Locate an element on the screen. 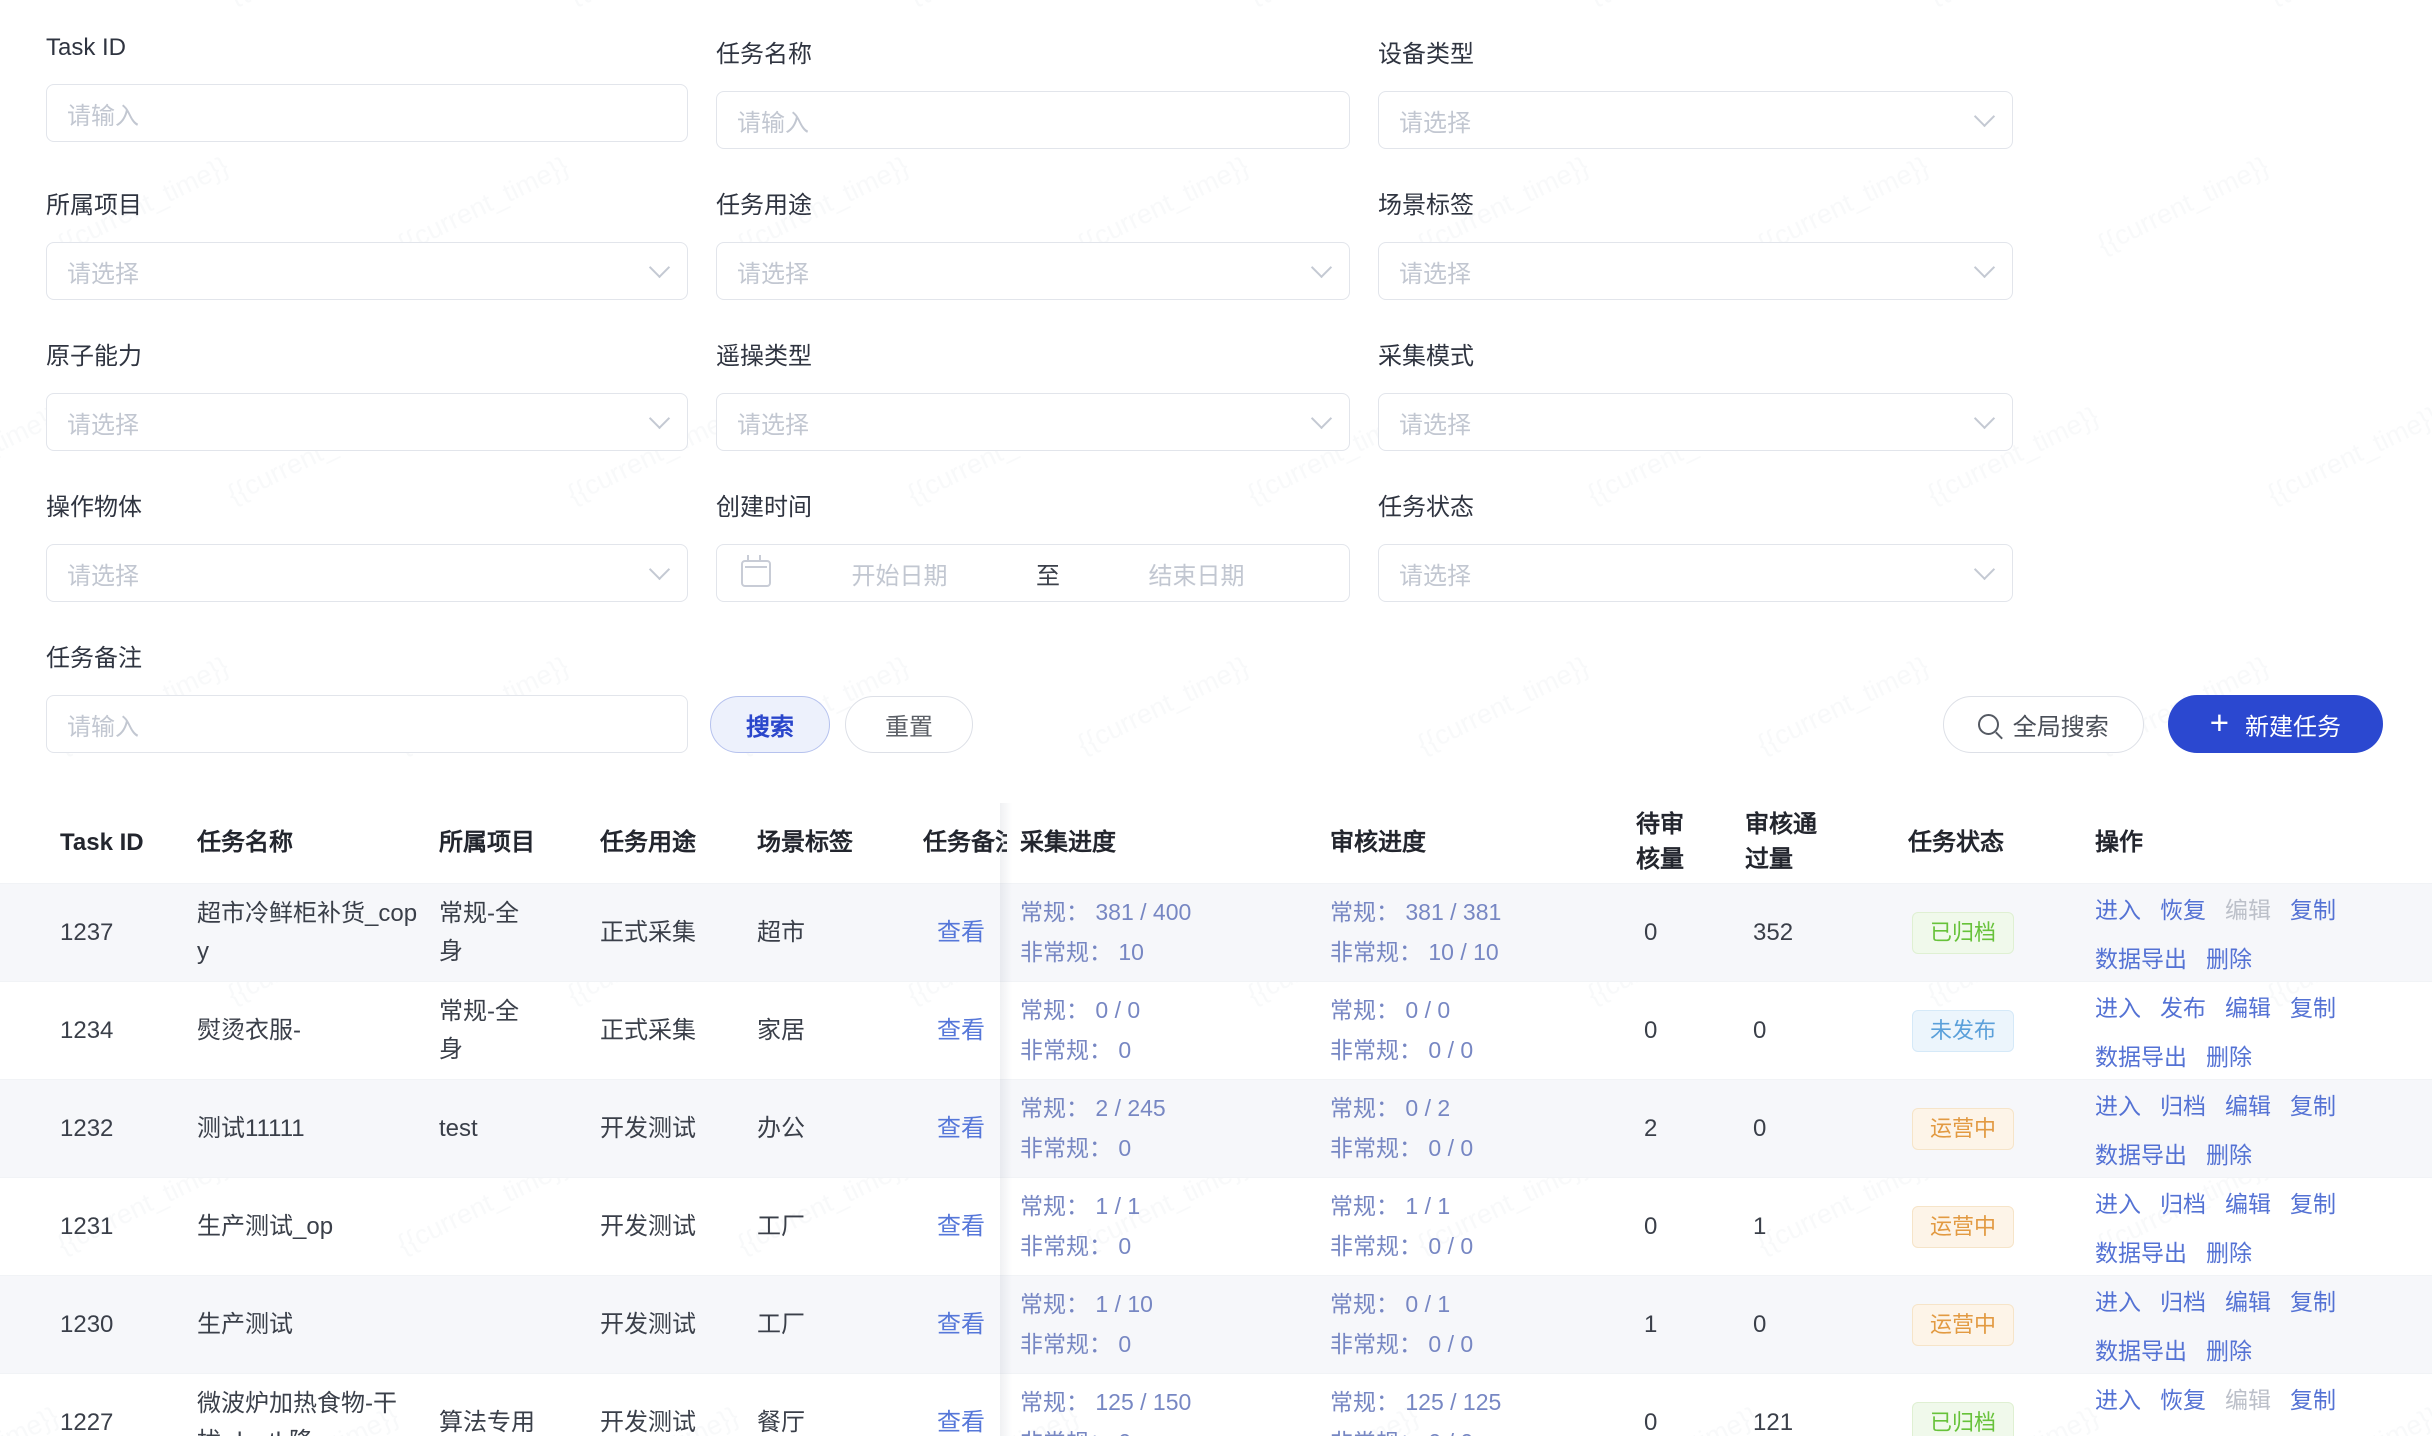  input-task-id: 请输入 is located at coordinates (367, 113).